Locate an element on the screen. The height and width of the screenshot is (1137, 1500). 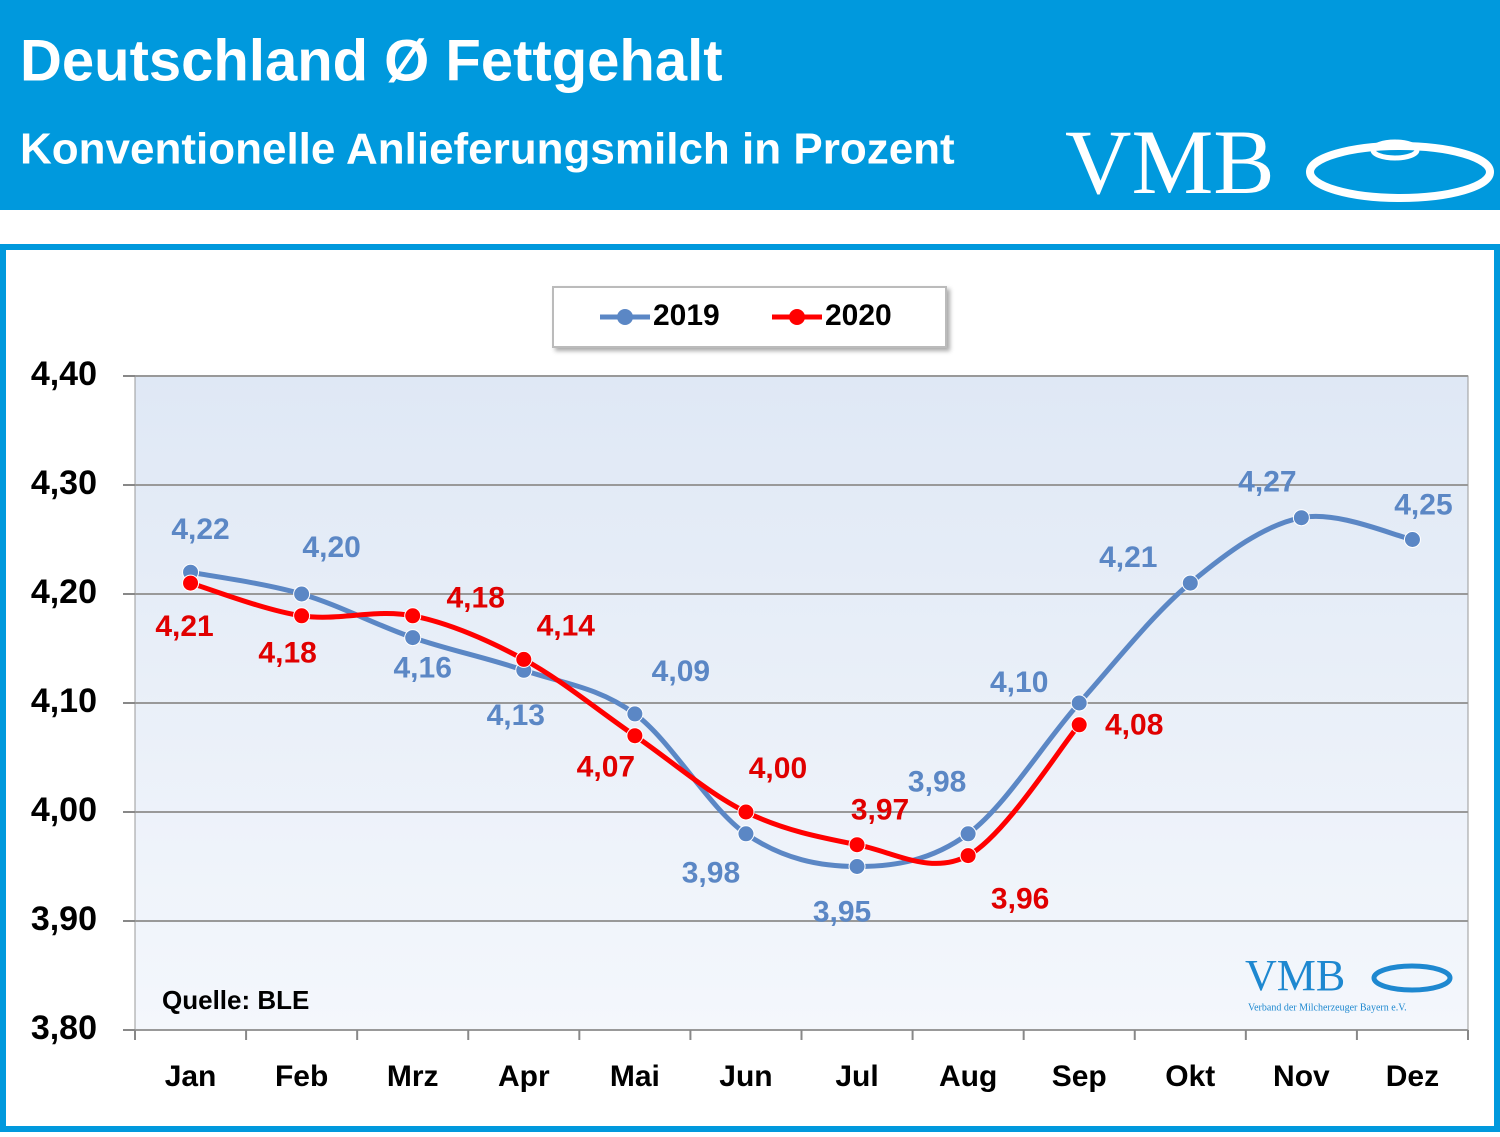
data-label: 4,25 is located at coordinates (1423, 504).